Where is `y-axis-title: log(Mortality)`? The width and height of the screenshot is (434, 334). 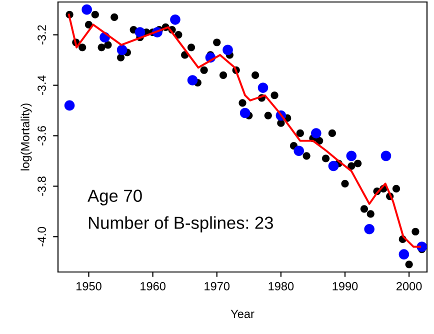 y-axis-title: log(Mortality) is located at coordinates (26, 137).